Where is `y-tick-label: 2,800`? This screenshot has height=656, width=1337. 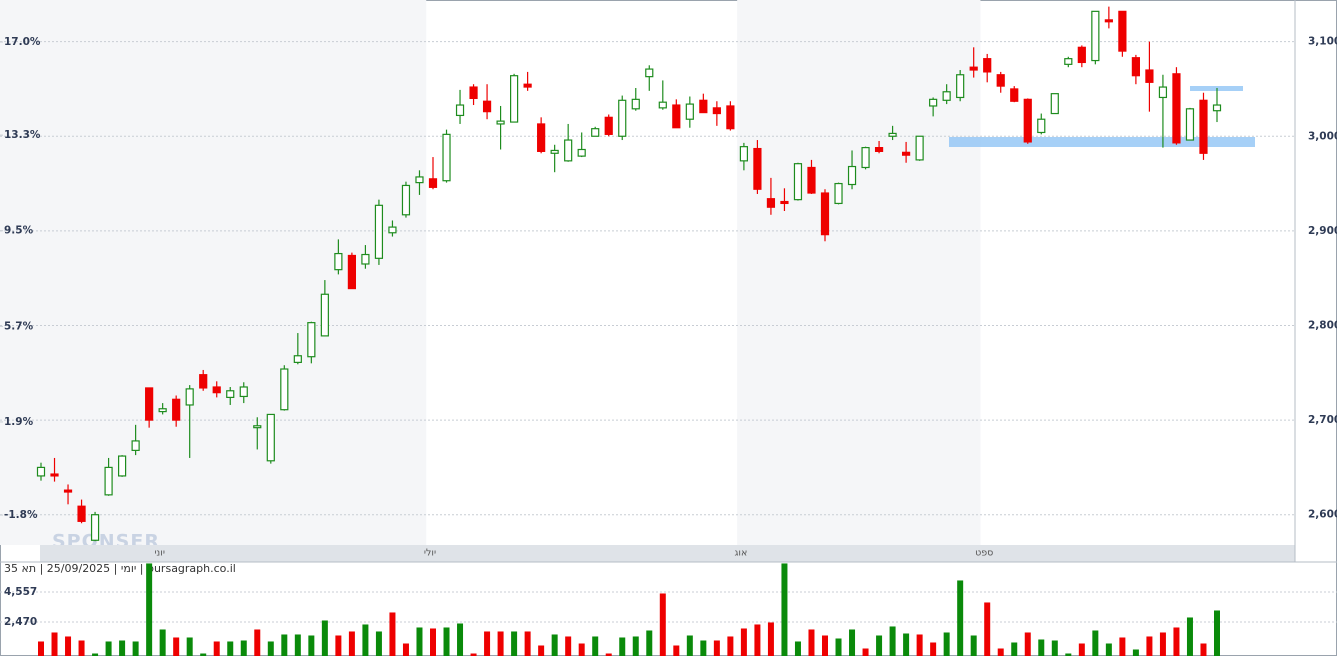
y-tick-label: 2,800 is located at coordinates (1322, 325).